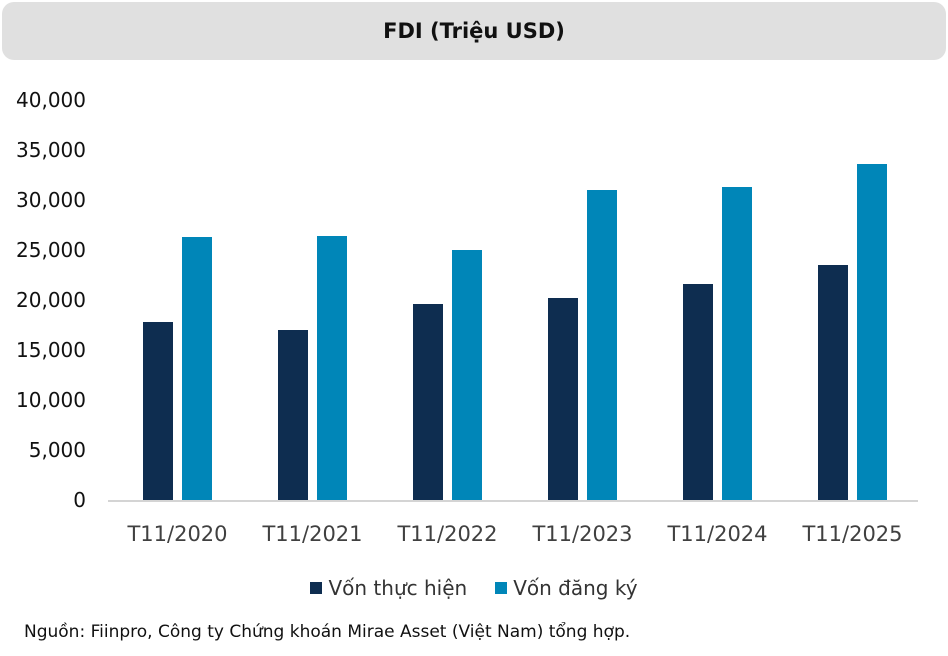 The width and height of the screenshot is (948, 656). Describe the element at coordinates (447, 534) in the screenshot. I see `x-tick-label: T11/2022` at that location.